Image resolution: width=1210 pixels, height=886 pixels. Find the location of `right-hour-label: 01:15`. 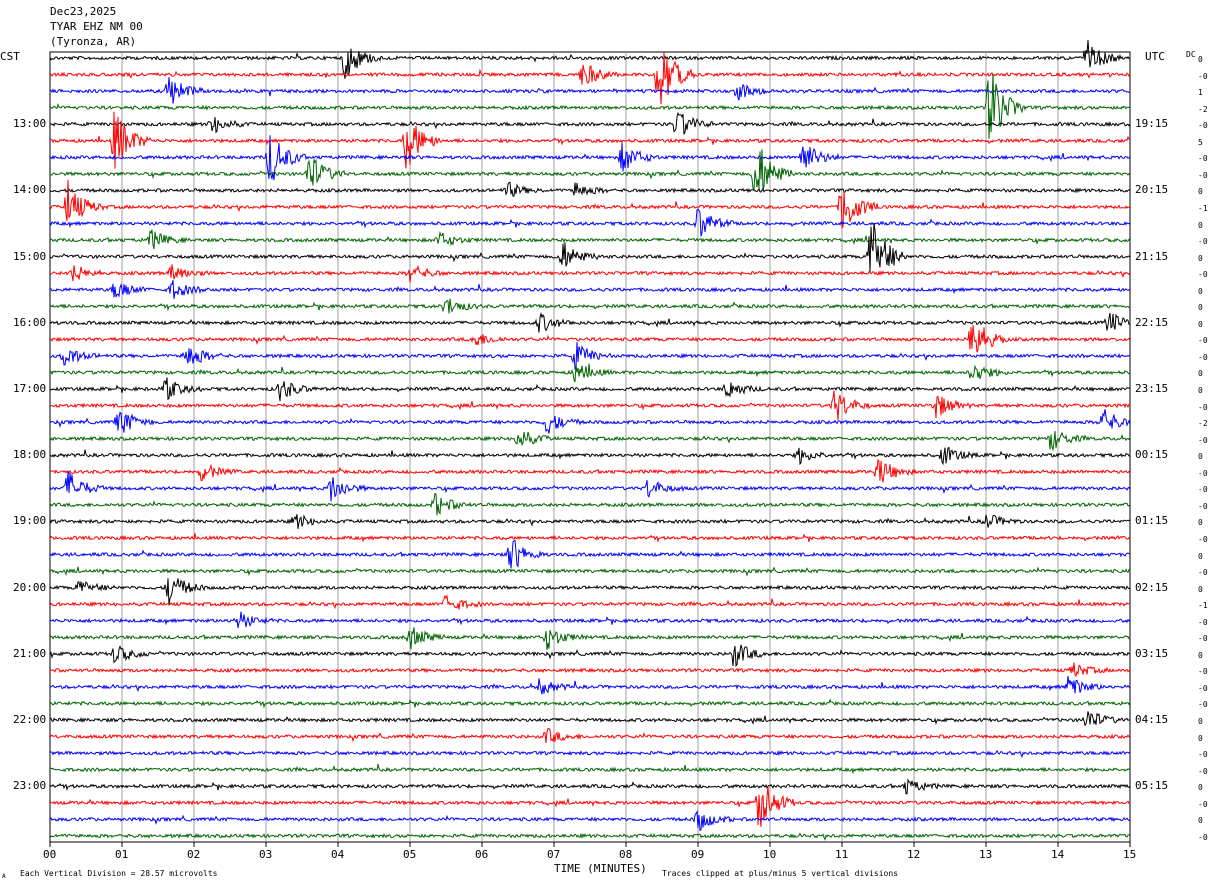

right-hour-label: 01:15 is located at coordinates (1152, 521).